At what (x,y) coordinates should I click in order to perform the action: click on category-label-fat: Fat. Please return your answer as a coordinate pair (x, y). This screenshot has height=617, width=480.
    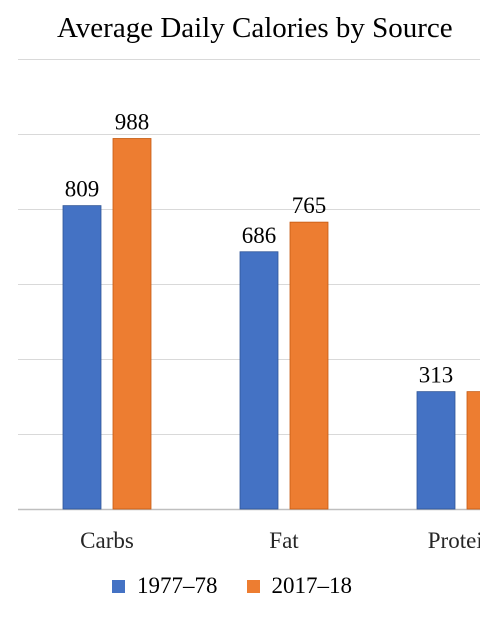
    Looking at the image, I should click on (284, 540).